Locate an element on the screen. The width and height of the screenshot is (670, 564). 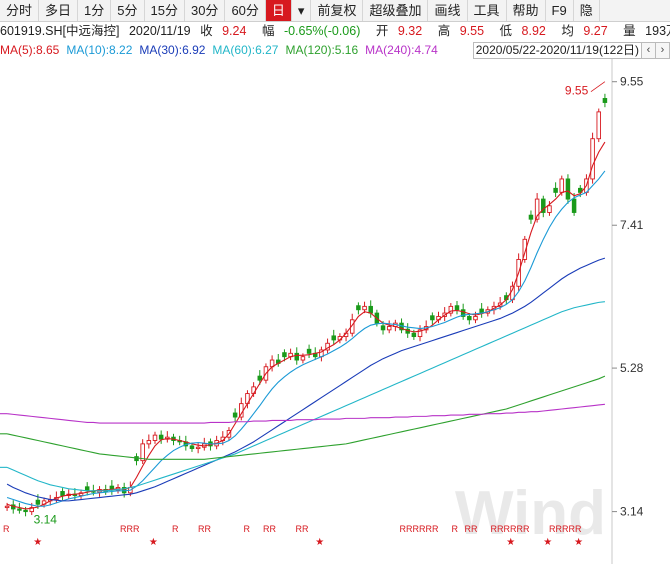
y-tick-label: 9.55 is located at coordinates (632, 82).